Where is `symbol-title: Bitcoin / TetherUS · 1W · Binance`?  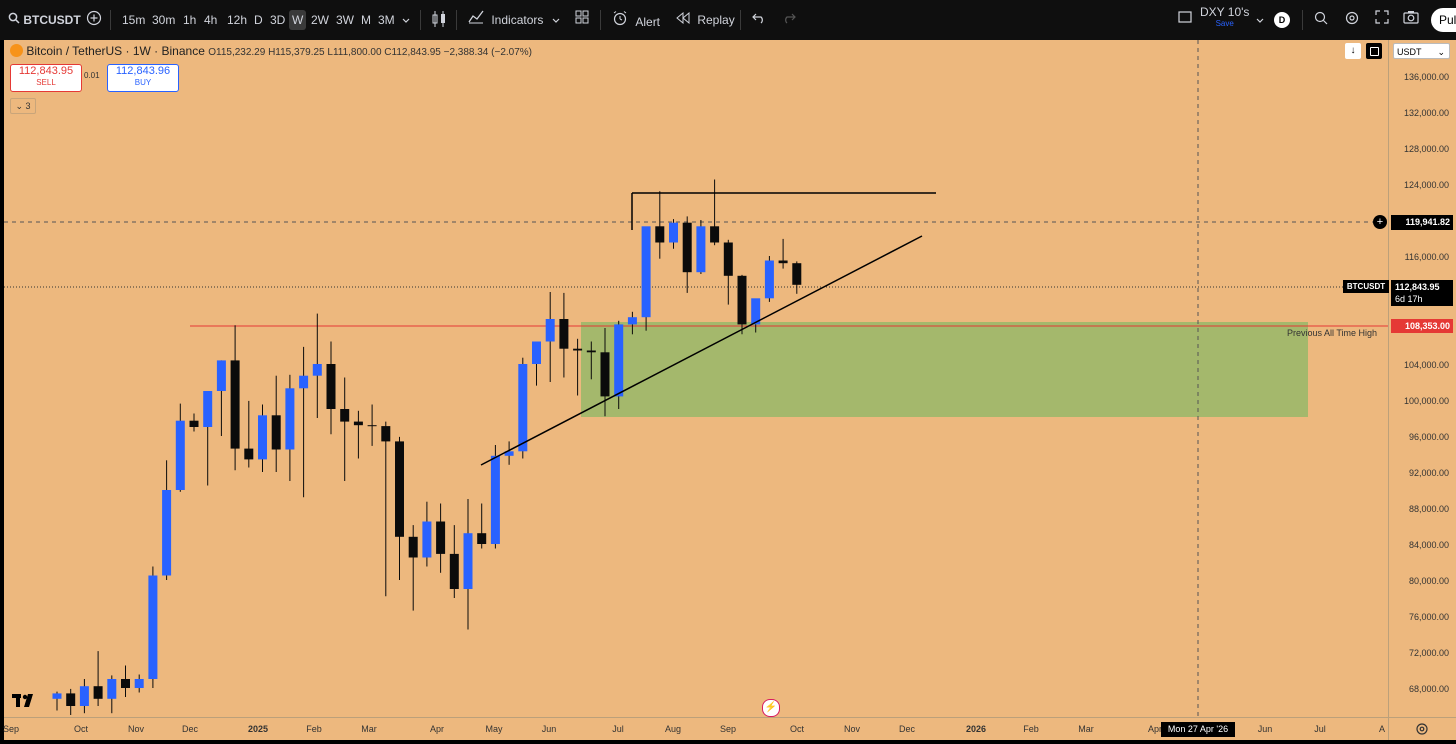
symbol-title: Bitcoin / TetherUS · 1W · Binance is located at coordinates (115, 51).